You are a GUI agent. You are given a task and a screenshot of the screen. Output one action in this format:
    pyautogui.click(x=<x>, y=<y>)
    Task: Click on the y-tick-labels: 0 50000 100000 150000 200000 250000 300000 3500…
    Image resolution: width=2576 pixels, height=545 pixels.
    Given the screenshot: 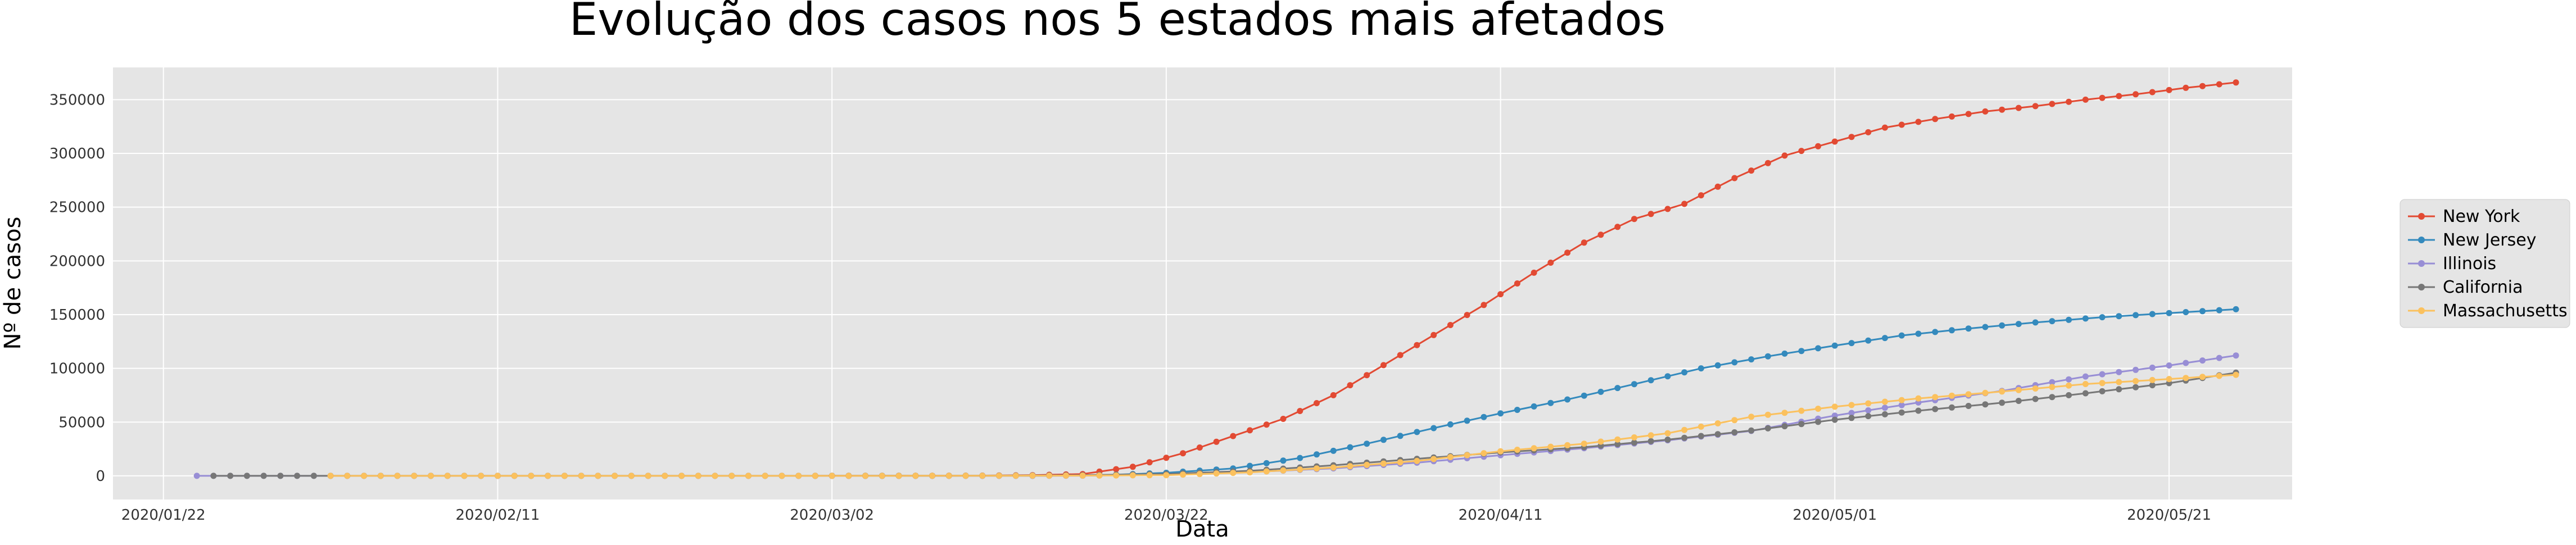 What is the action you would take?
    pyautogui.click(x=77, y=288)
    